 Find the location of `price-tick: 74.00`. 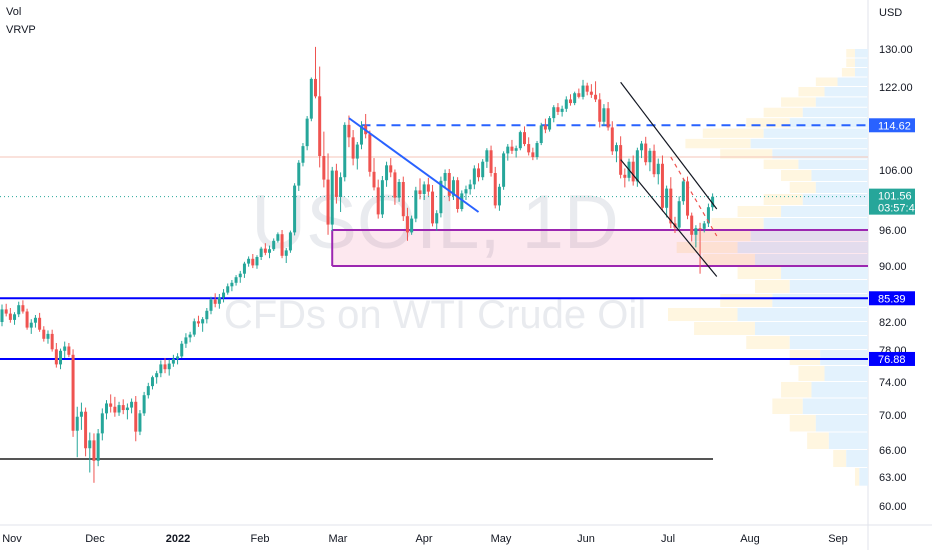

price-tick: 74.00 is located at coordinates (893, 383).